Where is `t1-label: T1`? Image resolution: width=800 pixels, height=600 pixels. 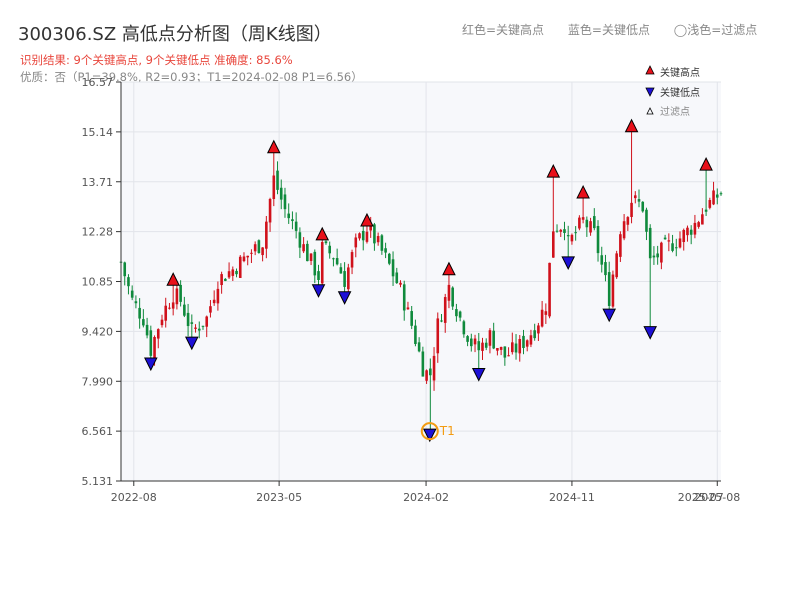 t1-label: T1 is located at coordinates (447, 431).